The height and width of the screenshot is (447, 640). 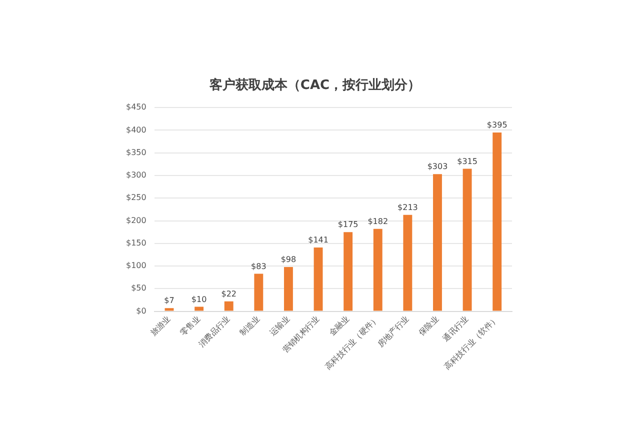 What do you see at coordinates (141, 311) in the screenshot?
I see `y-tick-label: $0` at bounding box center [141, 311].